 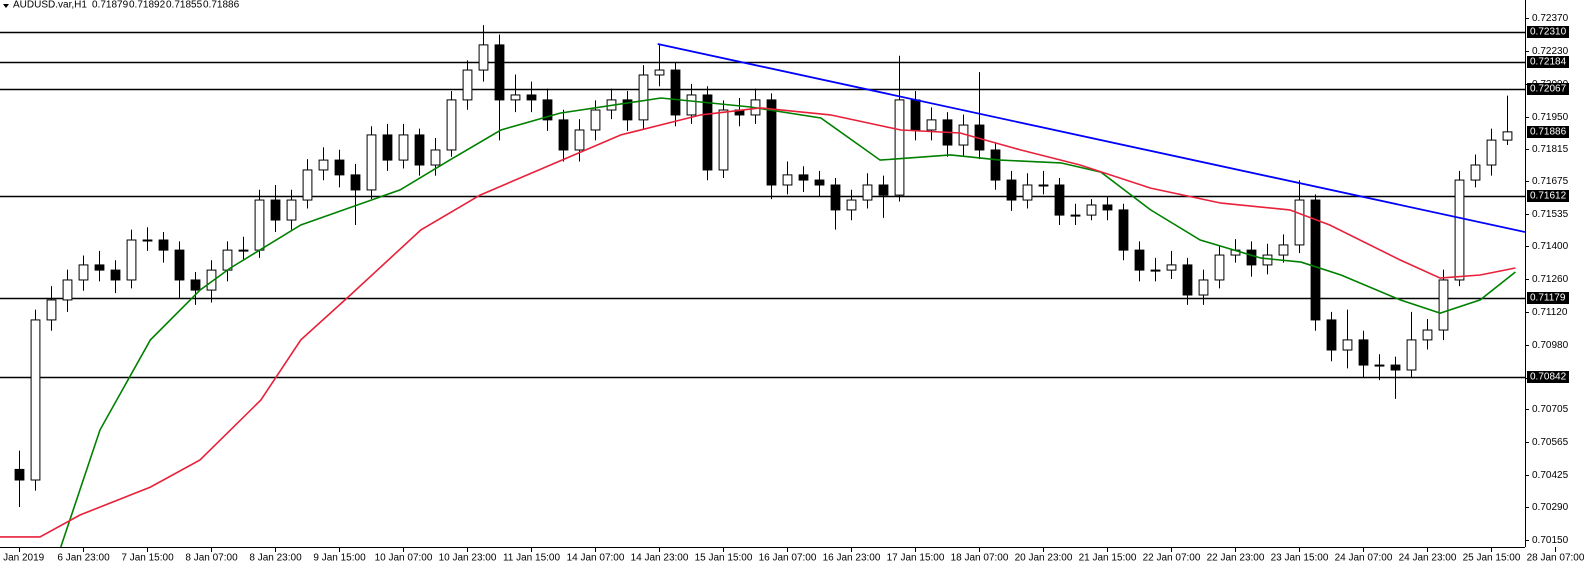 I want to click on x-tick-label: 16 Jan 07:00, so click(x=788, y=558).